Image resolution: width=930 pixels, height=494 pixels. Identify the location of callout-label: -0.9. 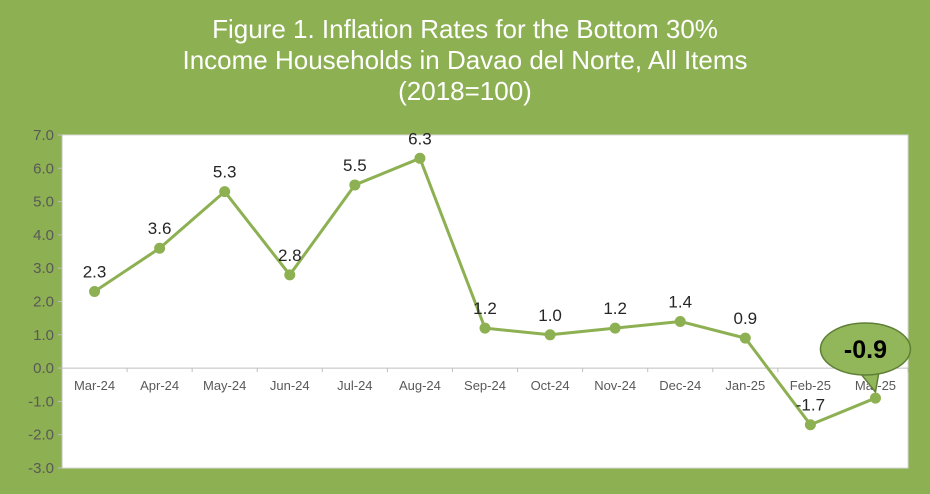
(865, 350).